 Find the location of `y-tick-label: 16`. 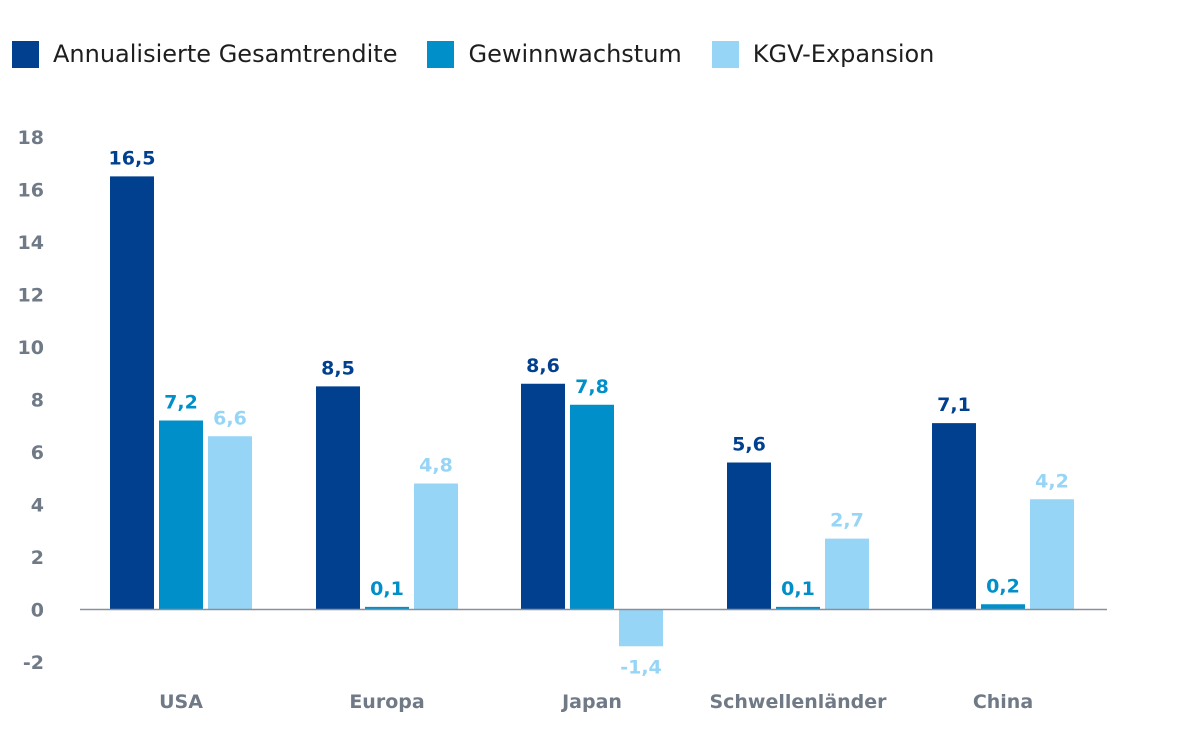

y-tick-label: 16 is located at coordinates (31, 191).